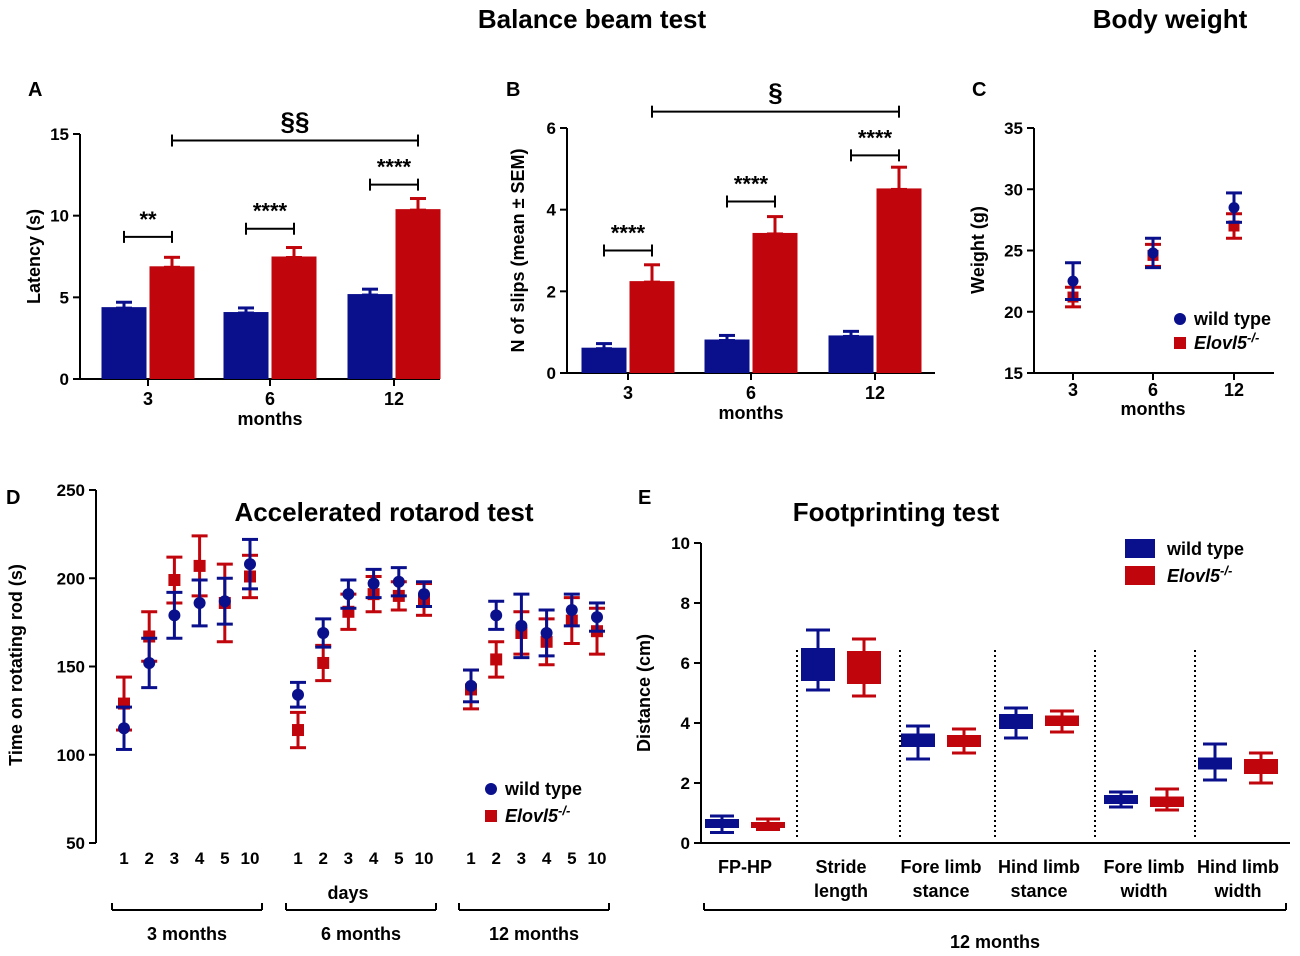  What do you see at coordinates (187, 934) in the screenshot?
I see `group-label: 3 months` at bounding box center [187, 934].